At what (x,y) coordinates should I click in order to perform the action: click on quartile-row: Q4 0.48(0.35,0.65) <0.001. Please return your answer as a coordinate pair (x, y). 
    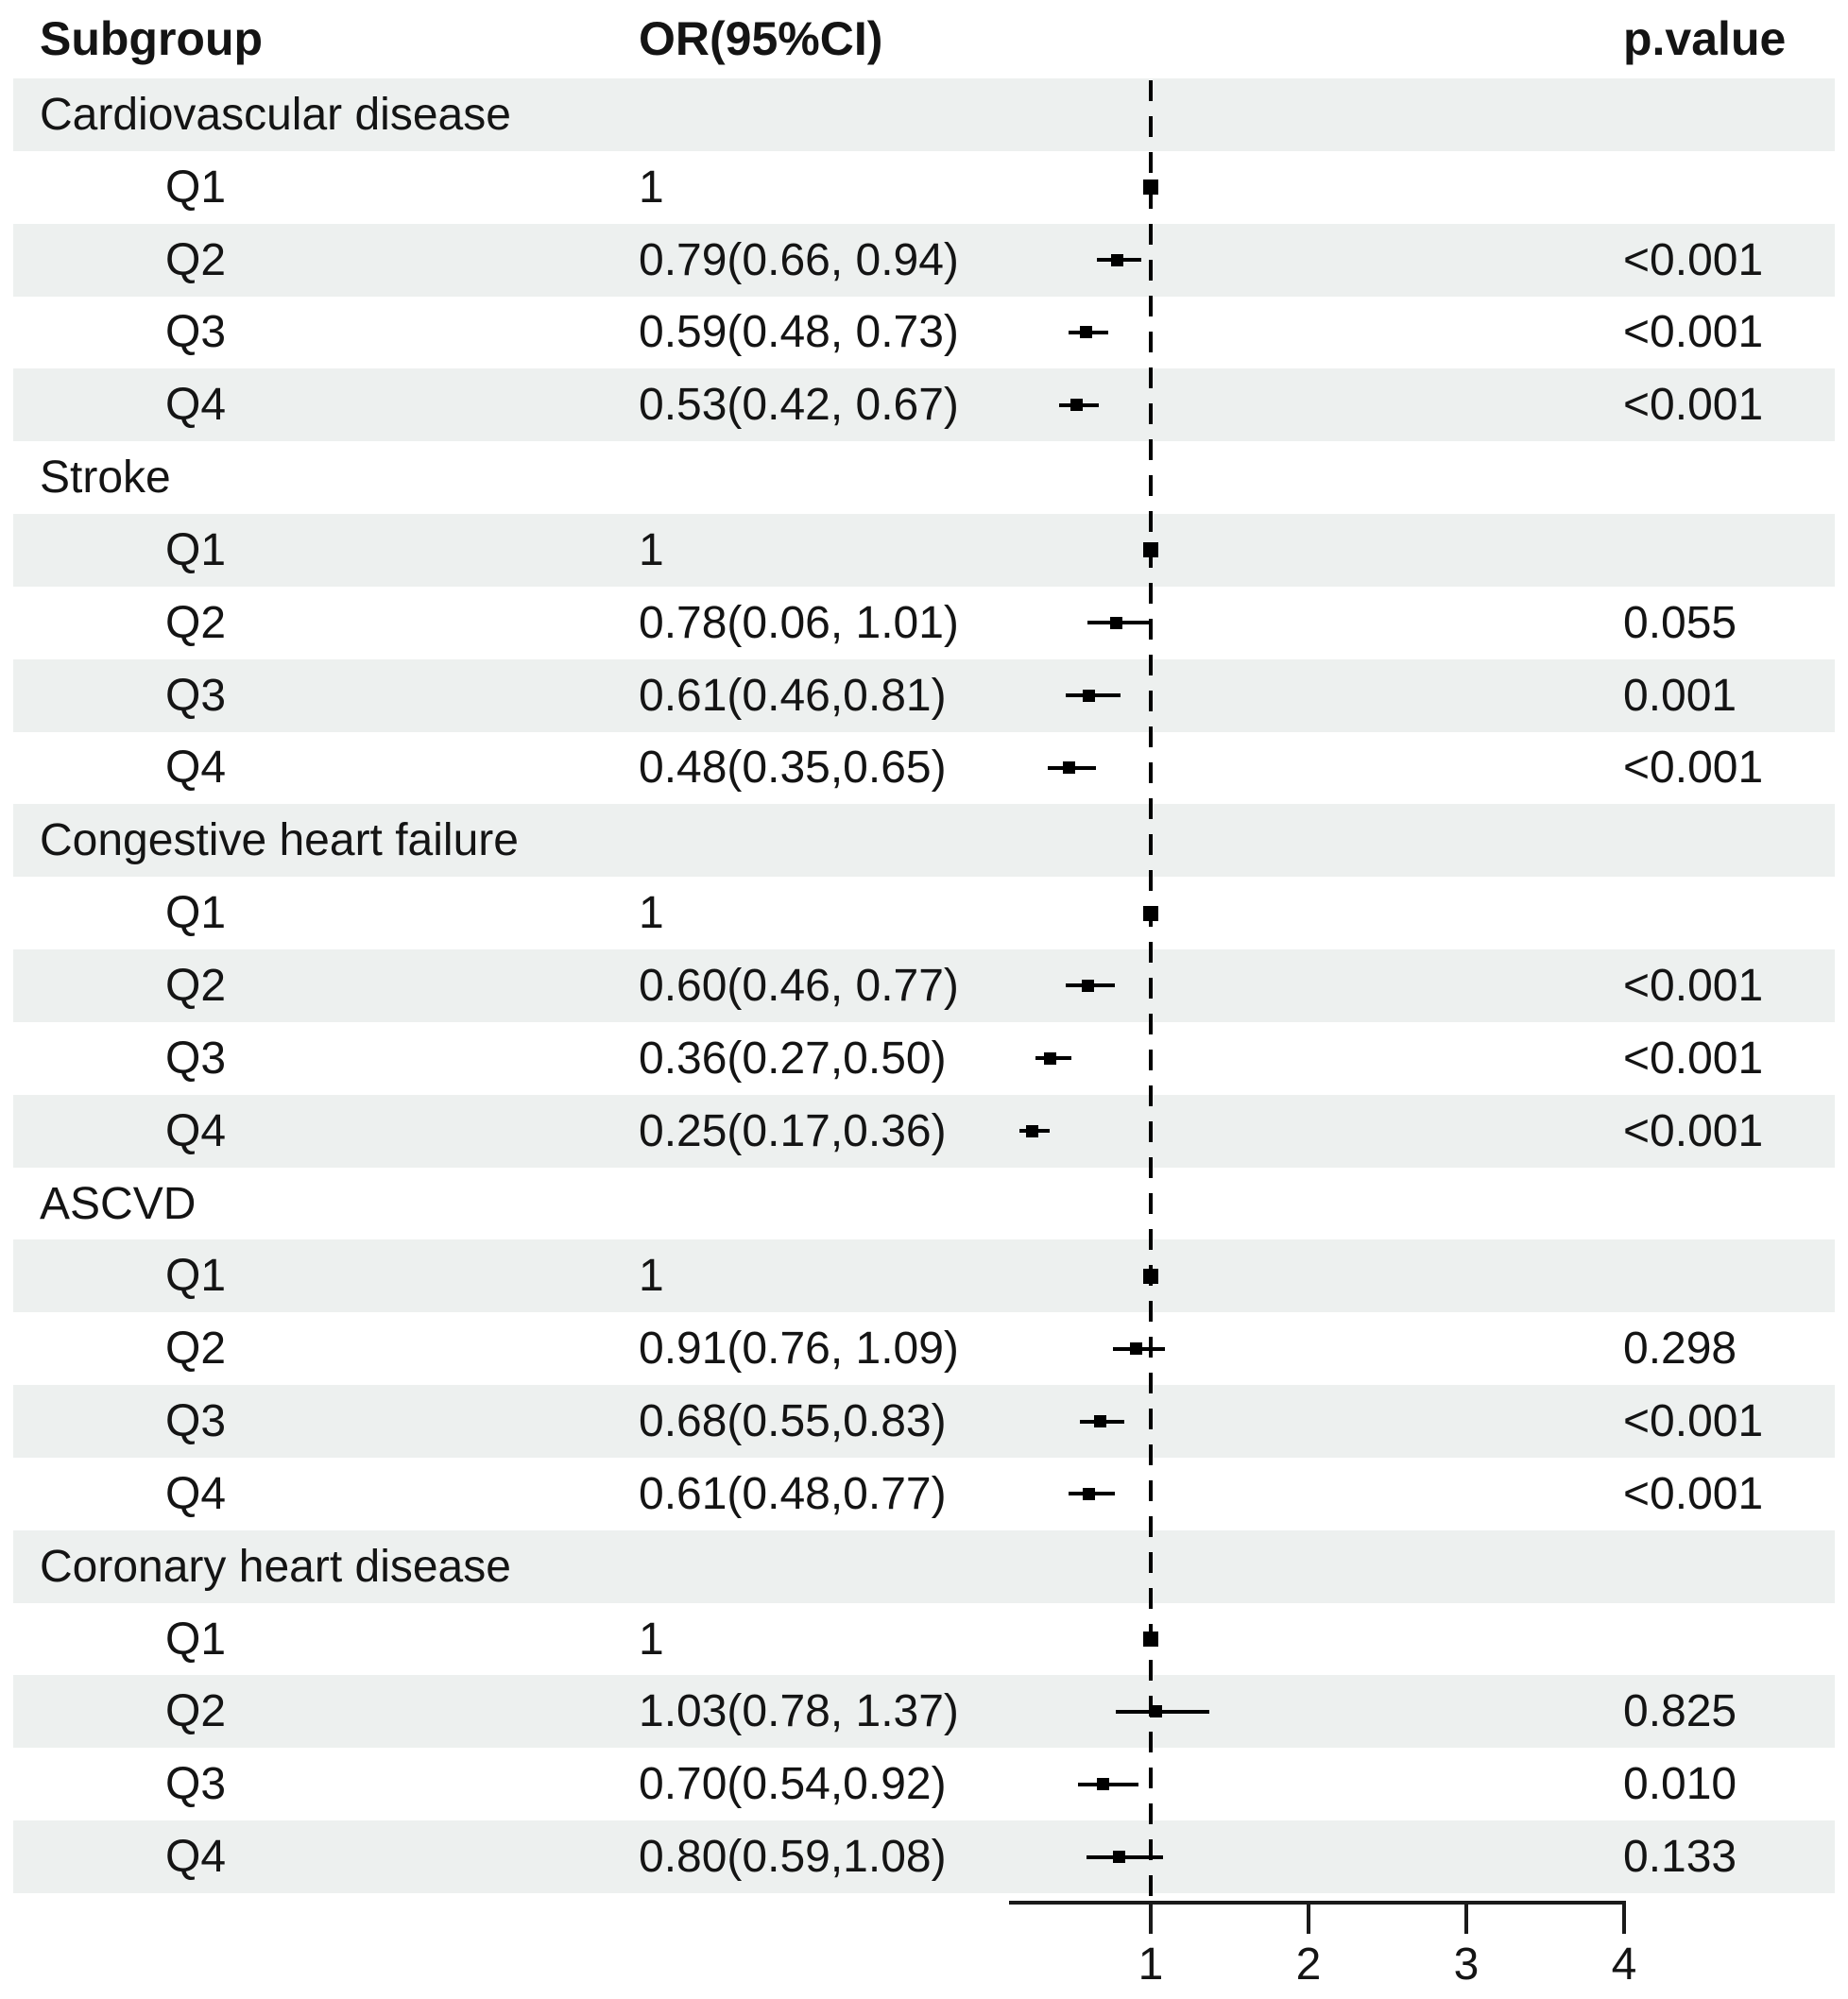
    Looking at the image, I should click on (924, 768).